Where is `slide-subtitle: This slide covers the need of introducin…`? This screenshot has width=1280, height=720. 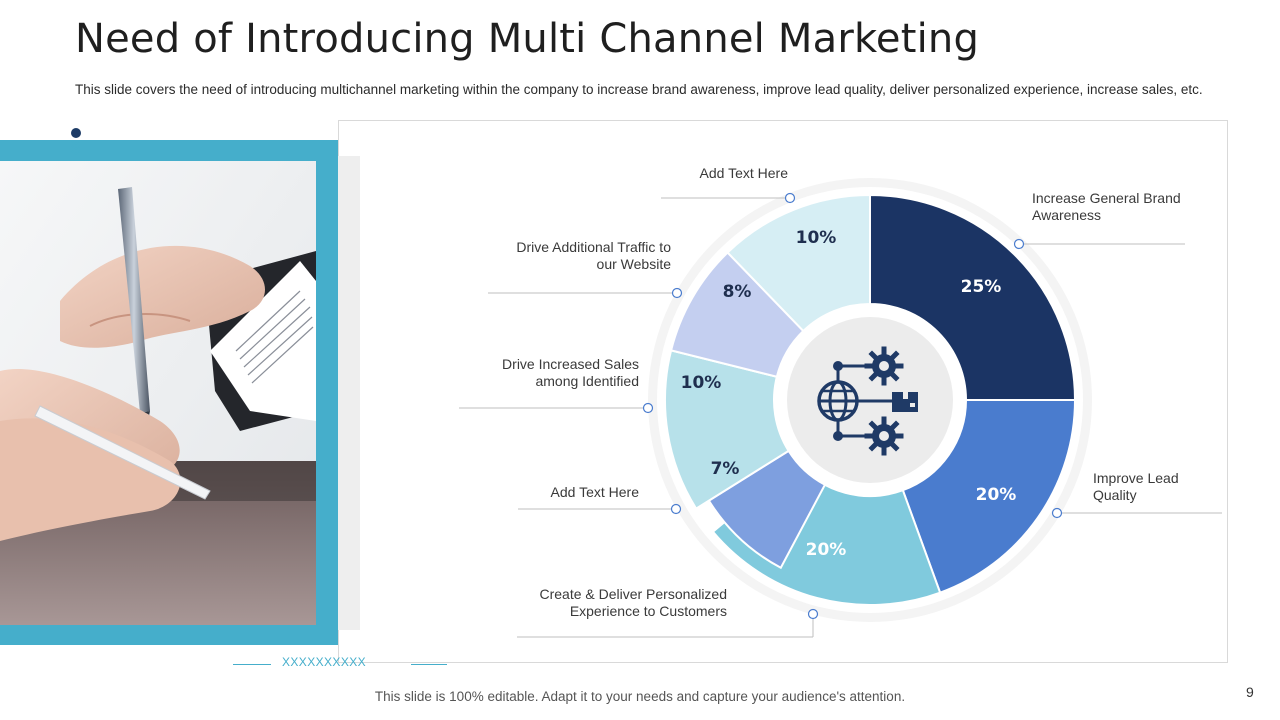
slide-subtitle: This slide covers the need of introducin… is located at coordinates (639, 89).